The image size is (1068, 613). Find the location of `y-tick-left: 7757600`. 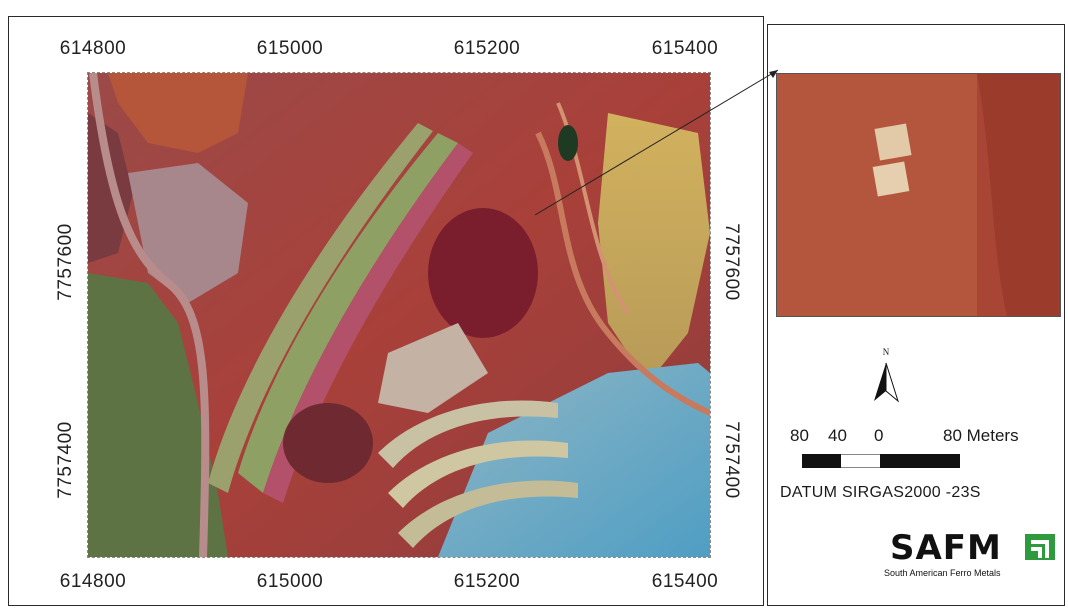

y-tick-left: 7757600 is located at coordinates (65, 262).